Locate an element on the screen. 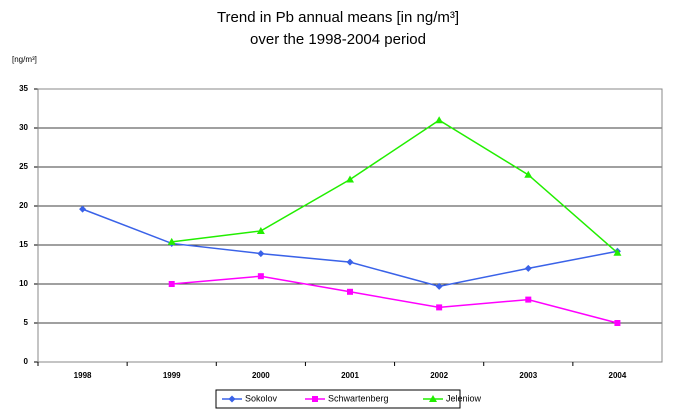 This screenshot has width=677, height=411. x-tick-label: 2002 is located at coordinates (439, 375).